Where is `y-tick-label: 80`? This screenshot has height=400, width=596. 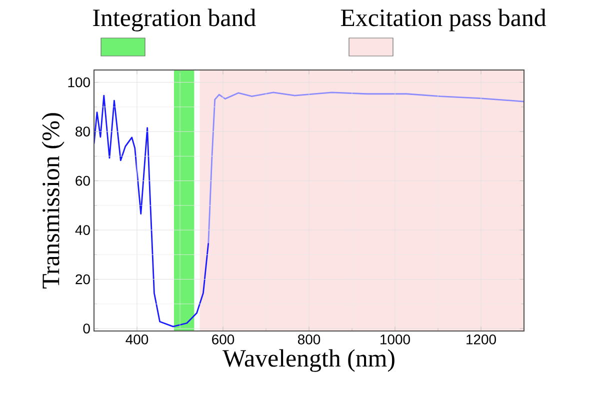
y-tick-label: 80 is located at coordinates (83, 131).